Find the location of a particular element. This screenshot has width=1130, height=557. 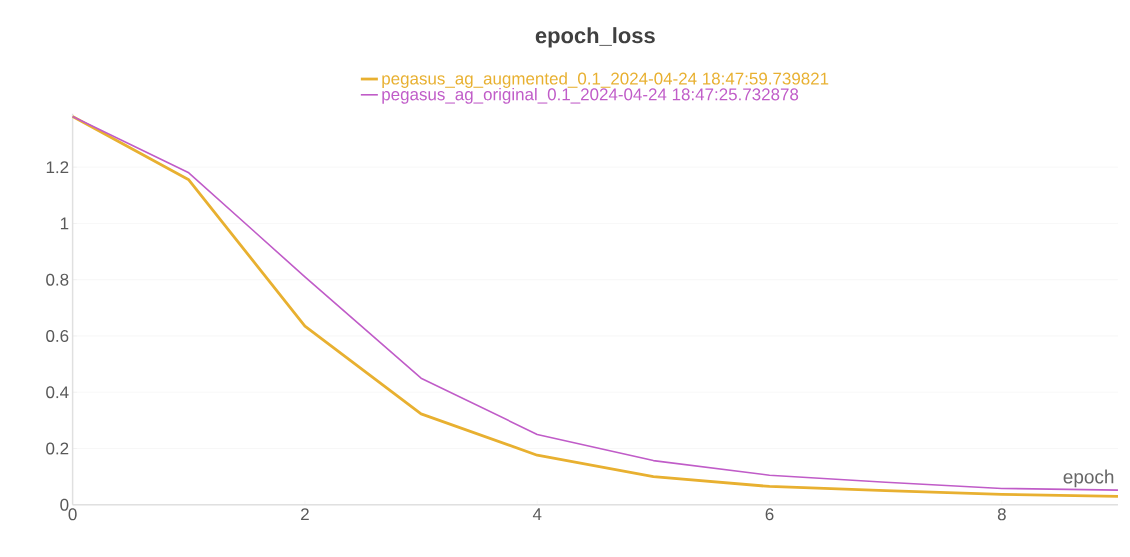

legend-label: pegasus_ag_augmented_0.1_2024-04-24 18:47:59.739821 is located at coordinates (605, 80).